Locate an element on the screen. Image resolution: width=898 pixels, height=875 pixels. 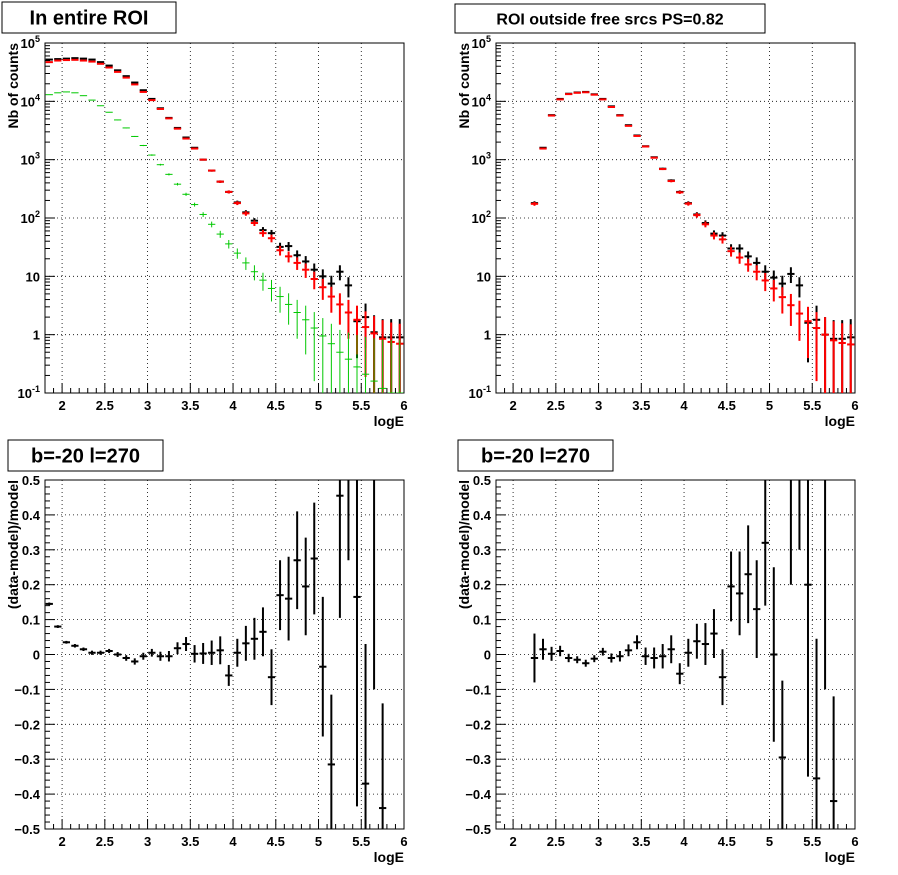
y-tick-label: 0.4 is located at coordinates (31, 515).